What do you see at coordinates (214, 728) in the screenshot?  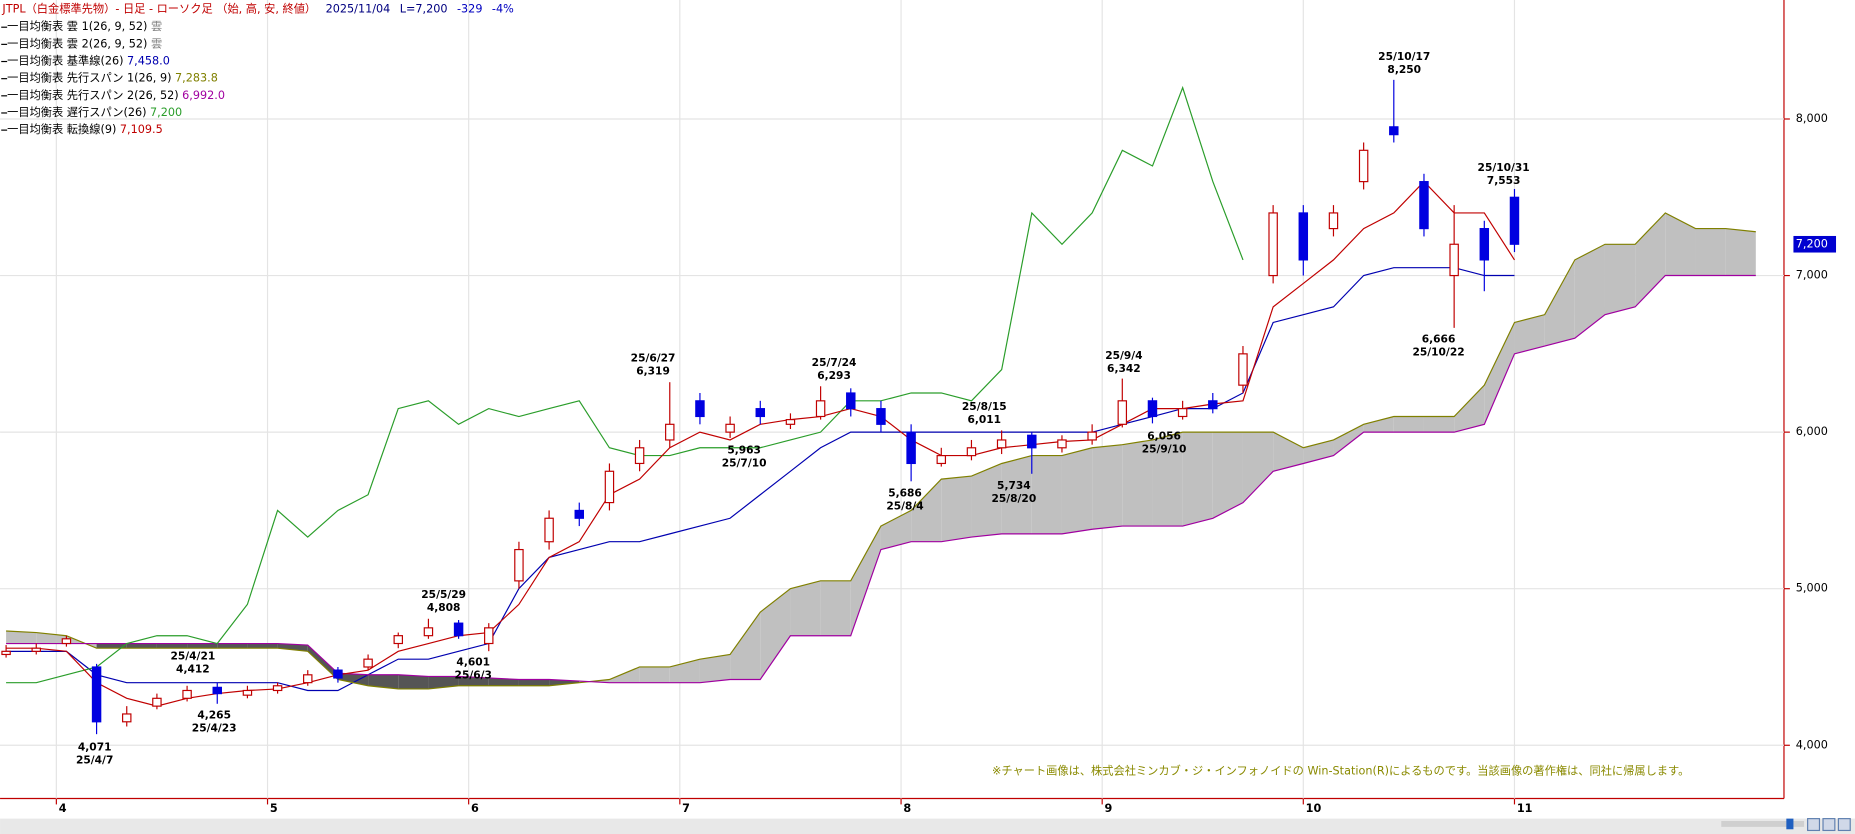 I see `annotation-date: 25/4/23` at bounding box center [214, 728].